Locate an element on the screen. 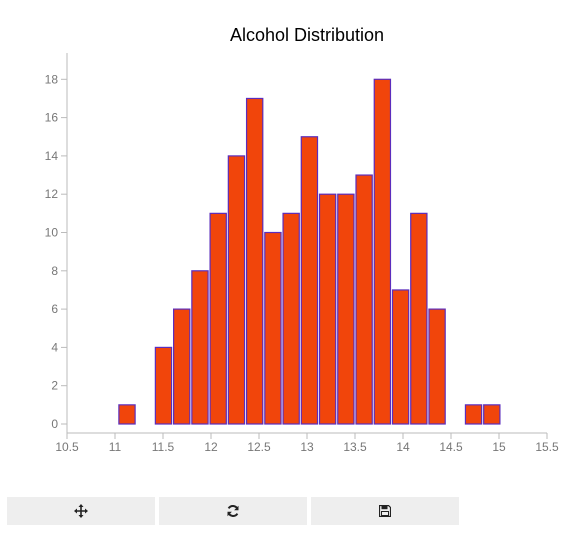 The height and width of the screenshot is (540, 587). y-tick-label: 18 is located at coordinates (52, 79).